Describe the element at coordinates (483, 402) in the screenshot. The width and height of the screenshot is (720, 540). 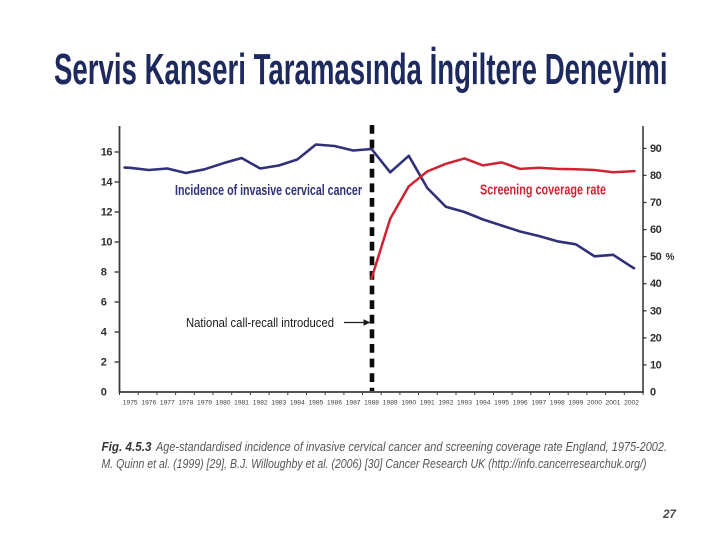
I see `svg-text: 1994` at that location.